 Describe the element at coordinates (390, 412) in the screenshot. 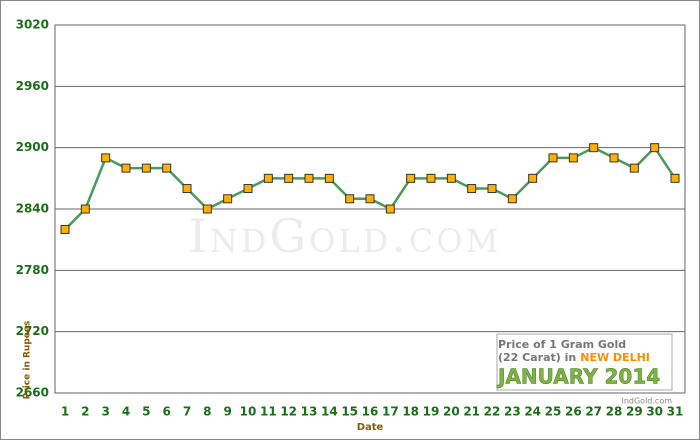

I see `x-tick-label: 17` at that location.